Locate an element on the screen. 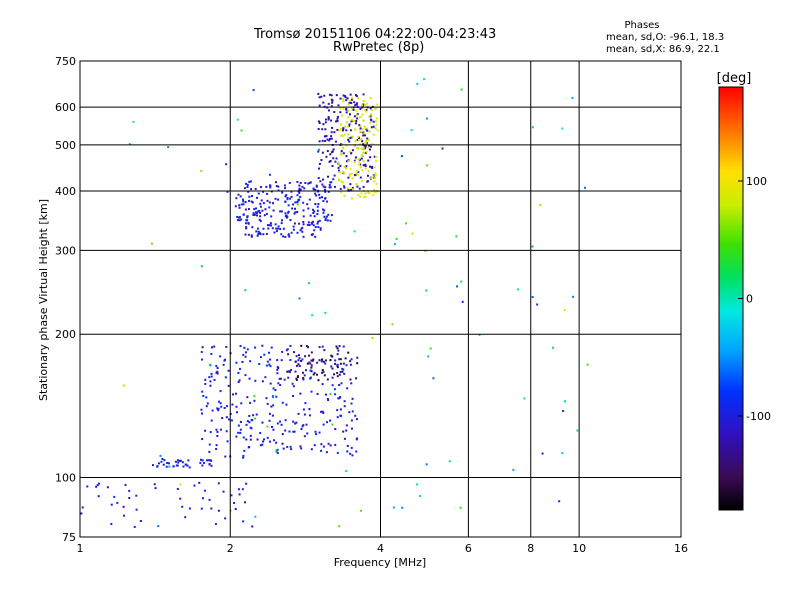 This screenshot has width=800, height=600. chart-title-line2: RwPretec (8p) is located at coordinates (379, 47).